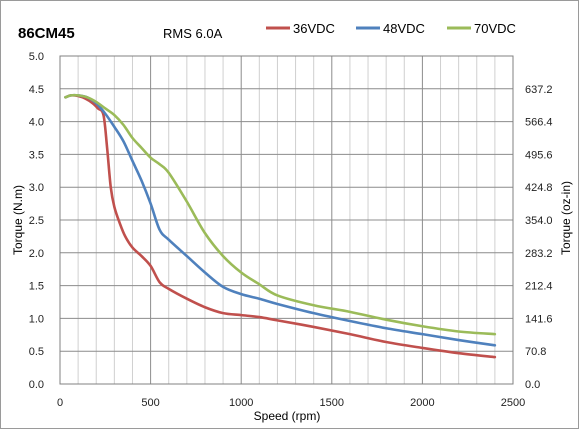  I want to click on y-tick-label: 3.5, so click(36, 155).